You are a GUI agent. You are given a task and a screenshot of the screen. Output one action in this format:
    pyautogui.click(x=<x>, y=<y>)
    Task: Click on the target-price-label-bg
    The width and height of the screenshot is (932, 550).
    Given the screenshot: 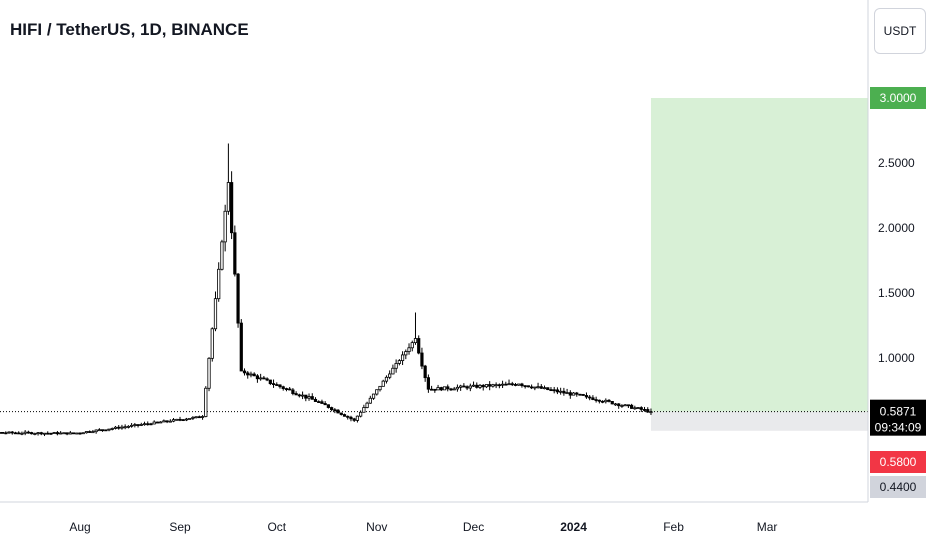 What is the action you would take?
    pyautogui.click(x=898, y=98)
    